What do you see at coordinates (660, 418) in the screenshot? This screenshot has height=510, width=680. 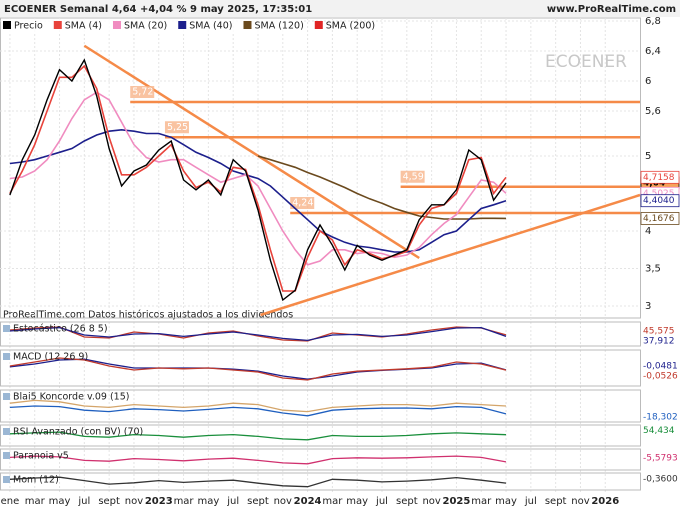 I see `indicator-value: -18,302` at bounding box center [660, 418].